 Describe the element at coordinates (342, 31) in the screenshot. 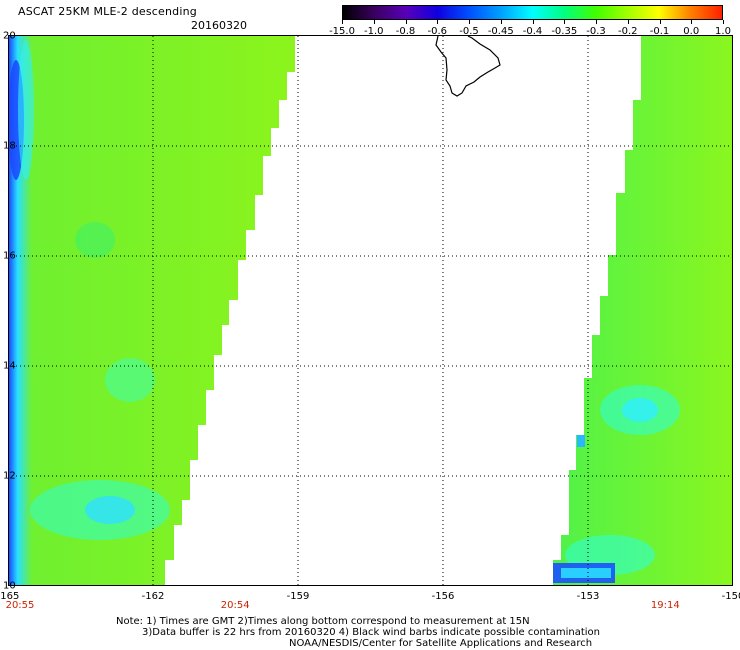

I see `colorbar-label: -15.0` at that location.